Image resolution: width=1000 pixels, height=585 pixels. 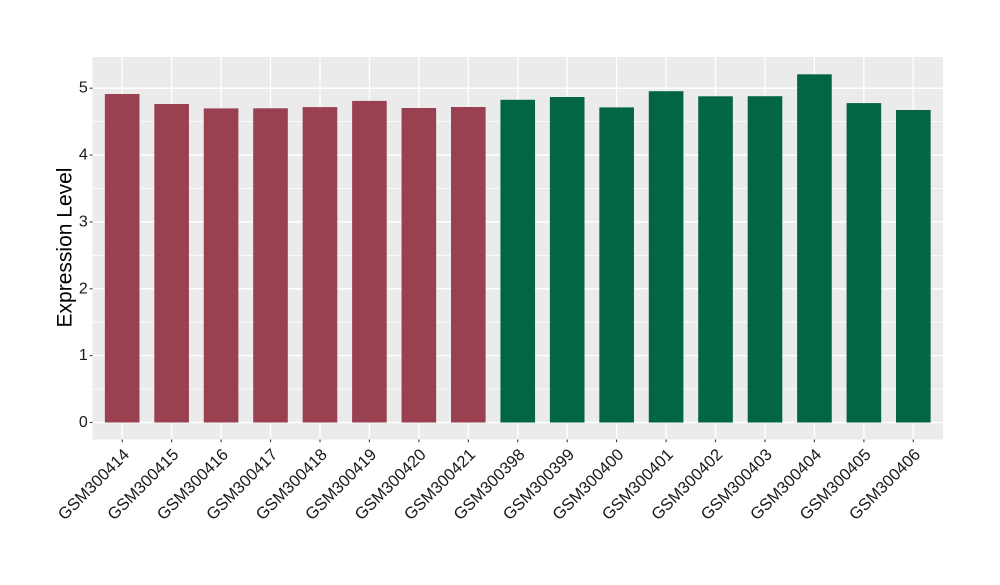 What do you see at coordinates (83, 355) in the screenshot?
I see `svg-text: 1` at bounding box center [83, 355].